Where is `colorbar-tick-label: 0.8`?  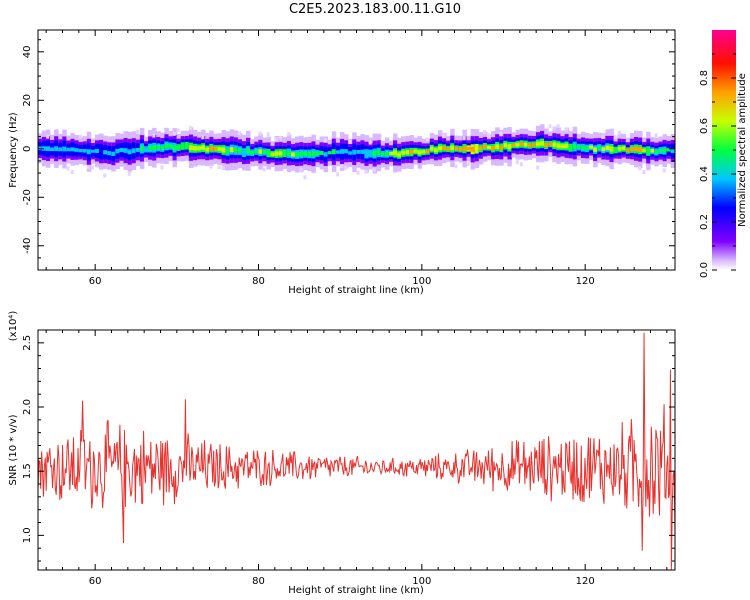 colorbar-tick-label: 0.8 is located at coordinates (704, 78).